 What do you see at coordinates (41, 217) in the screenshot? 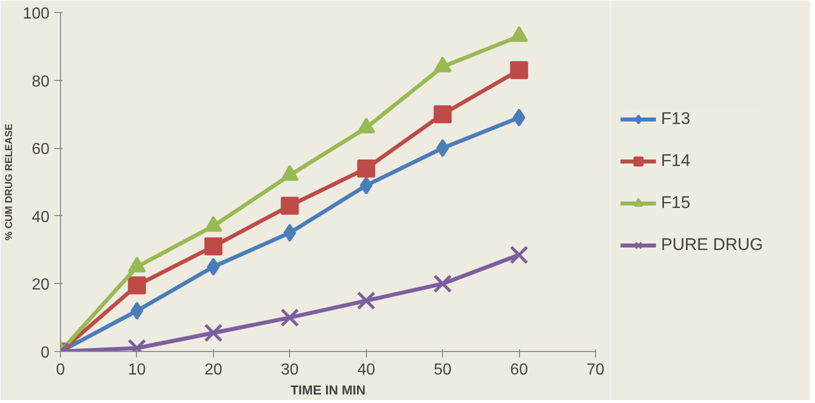
I see `y-tick-label: 40` at bounding box center [41, 217].